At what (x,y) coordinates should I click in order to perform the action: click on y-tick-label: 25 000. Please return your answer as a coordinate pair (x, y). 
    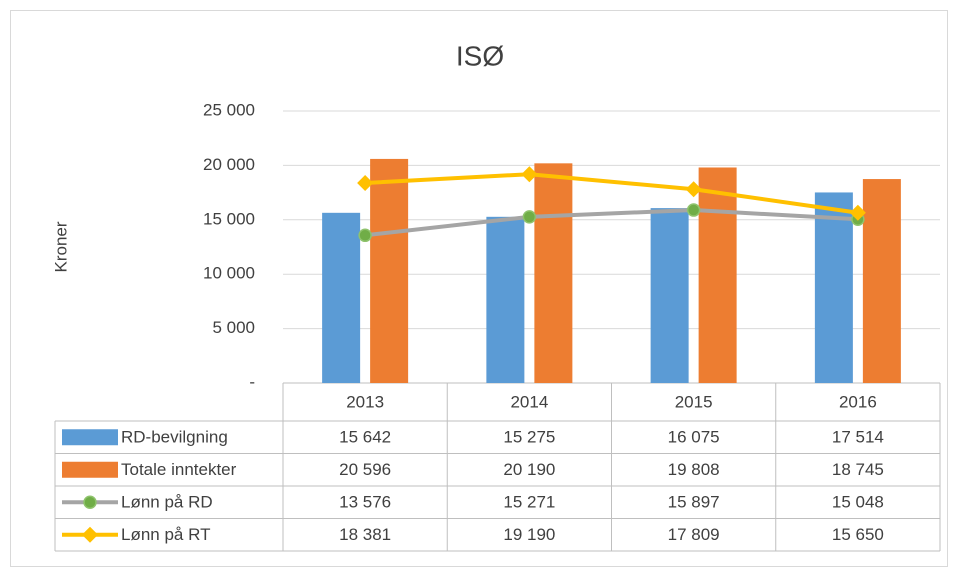
    Looking at the image, I should click on (229, 109).